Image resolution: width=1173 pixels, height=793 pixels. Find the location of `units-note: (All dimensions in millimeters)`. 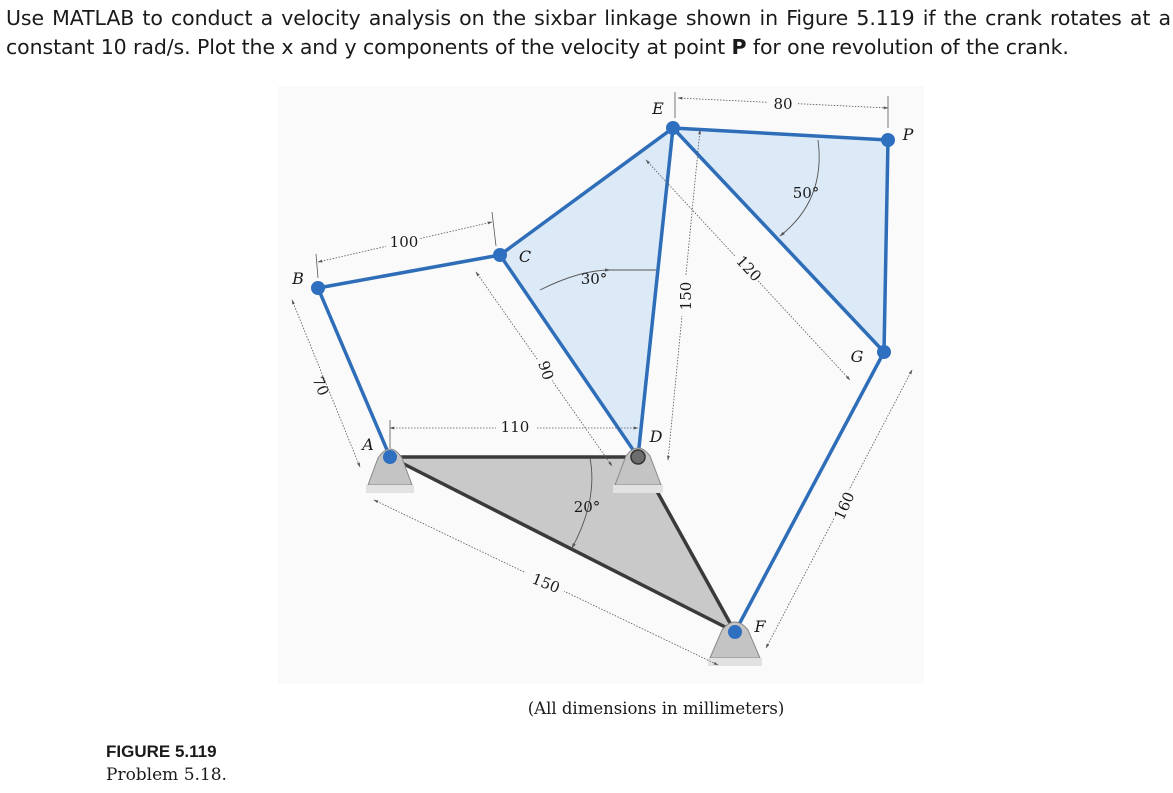

units-note: (All dimensions in millimeters) is located at coordinates (656, 708).